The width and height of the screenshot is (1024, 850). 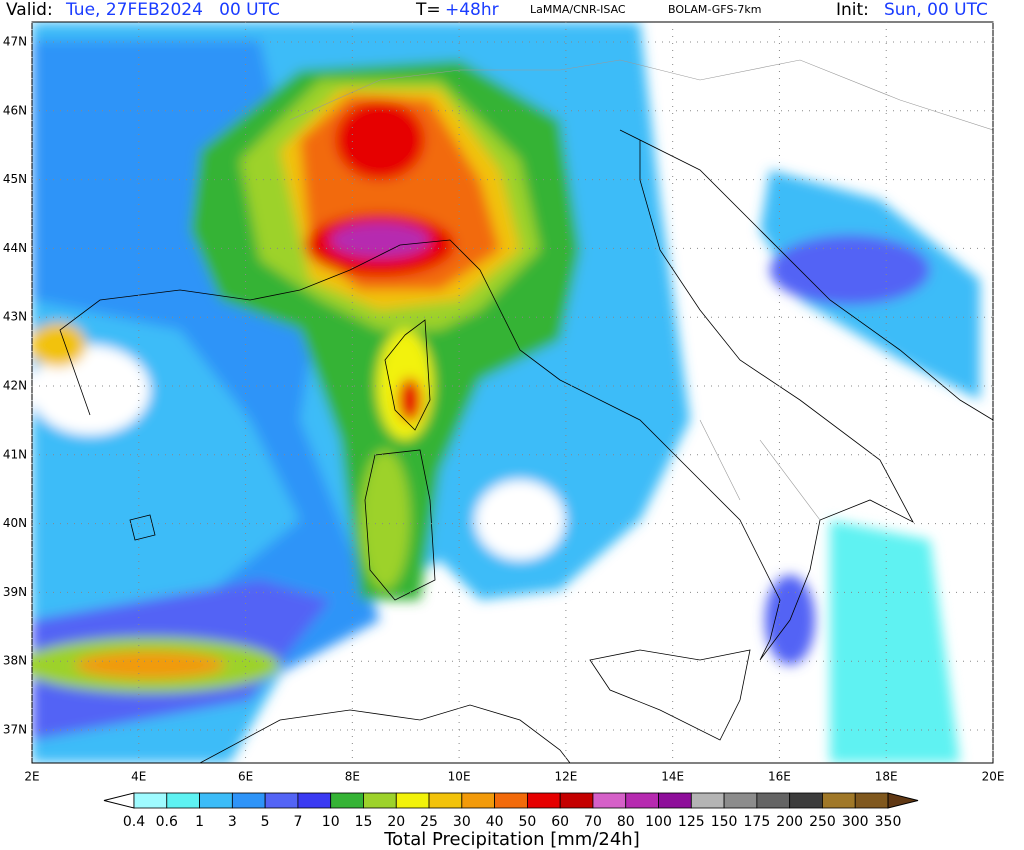 I want to click on lon-label: 10E, so click(x=459, y=777).